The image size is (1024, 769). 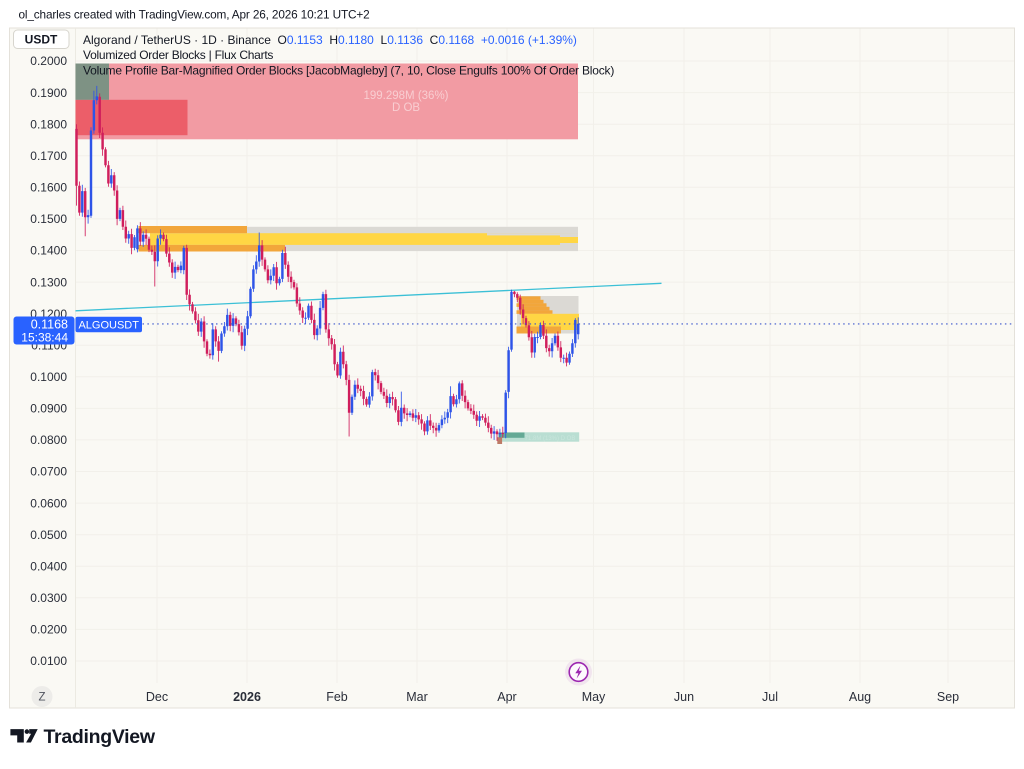 I want to click on svg-text: 0.1800, so click(x=48, y=124).